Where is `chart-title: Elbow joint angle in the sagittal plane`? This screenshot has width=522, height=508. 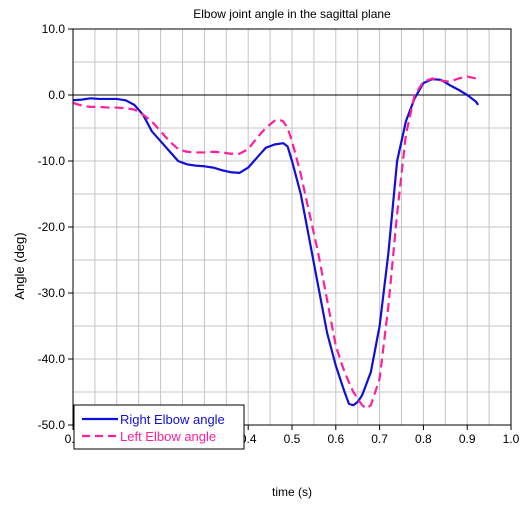
chart-title: Elbow joint angle in the sagittal plane is located at coordinates (292, 14).